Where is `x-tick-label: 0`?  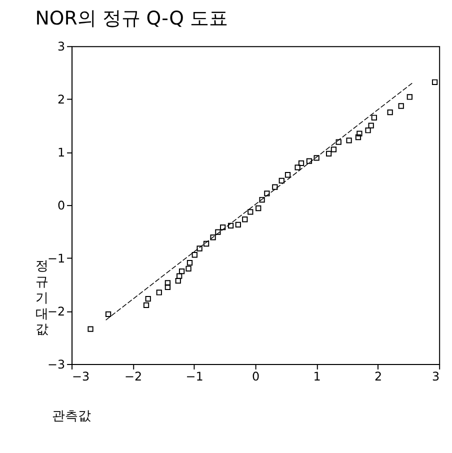
x-tick-label: 0 is located at coordinates (256, 376).